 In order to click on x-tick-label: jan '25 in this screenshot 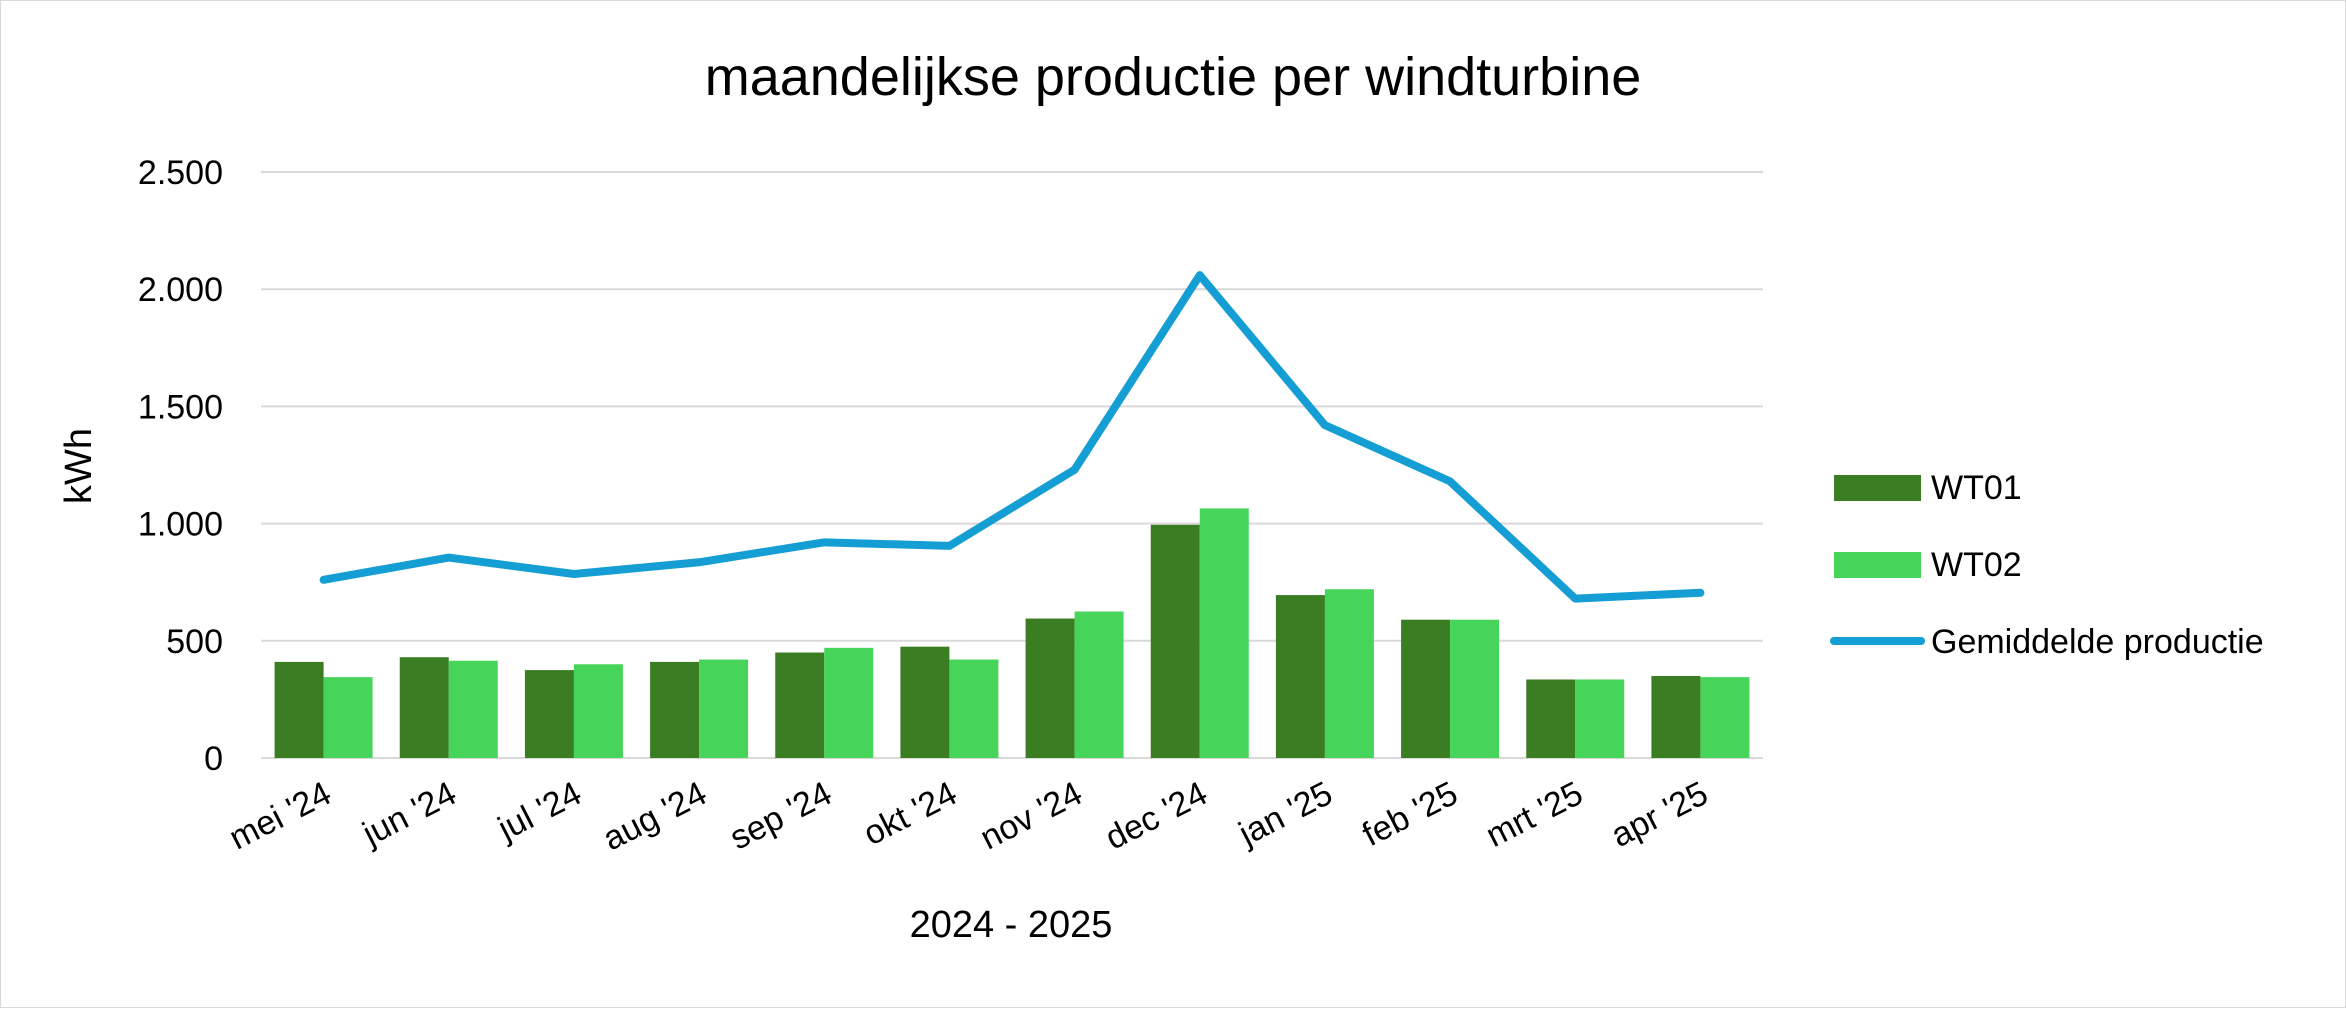, I will do `click(1285, 813)`.